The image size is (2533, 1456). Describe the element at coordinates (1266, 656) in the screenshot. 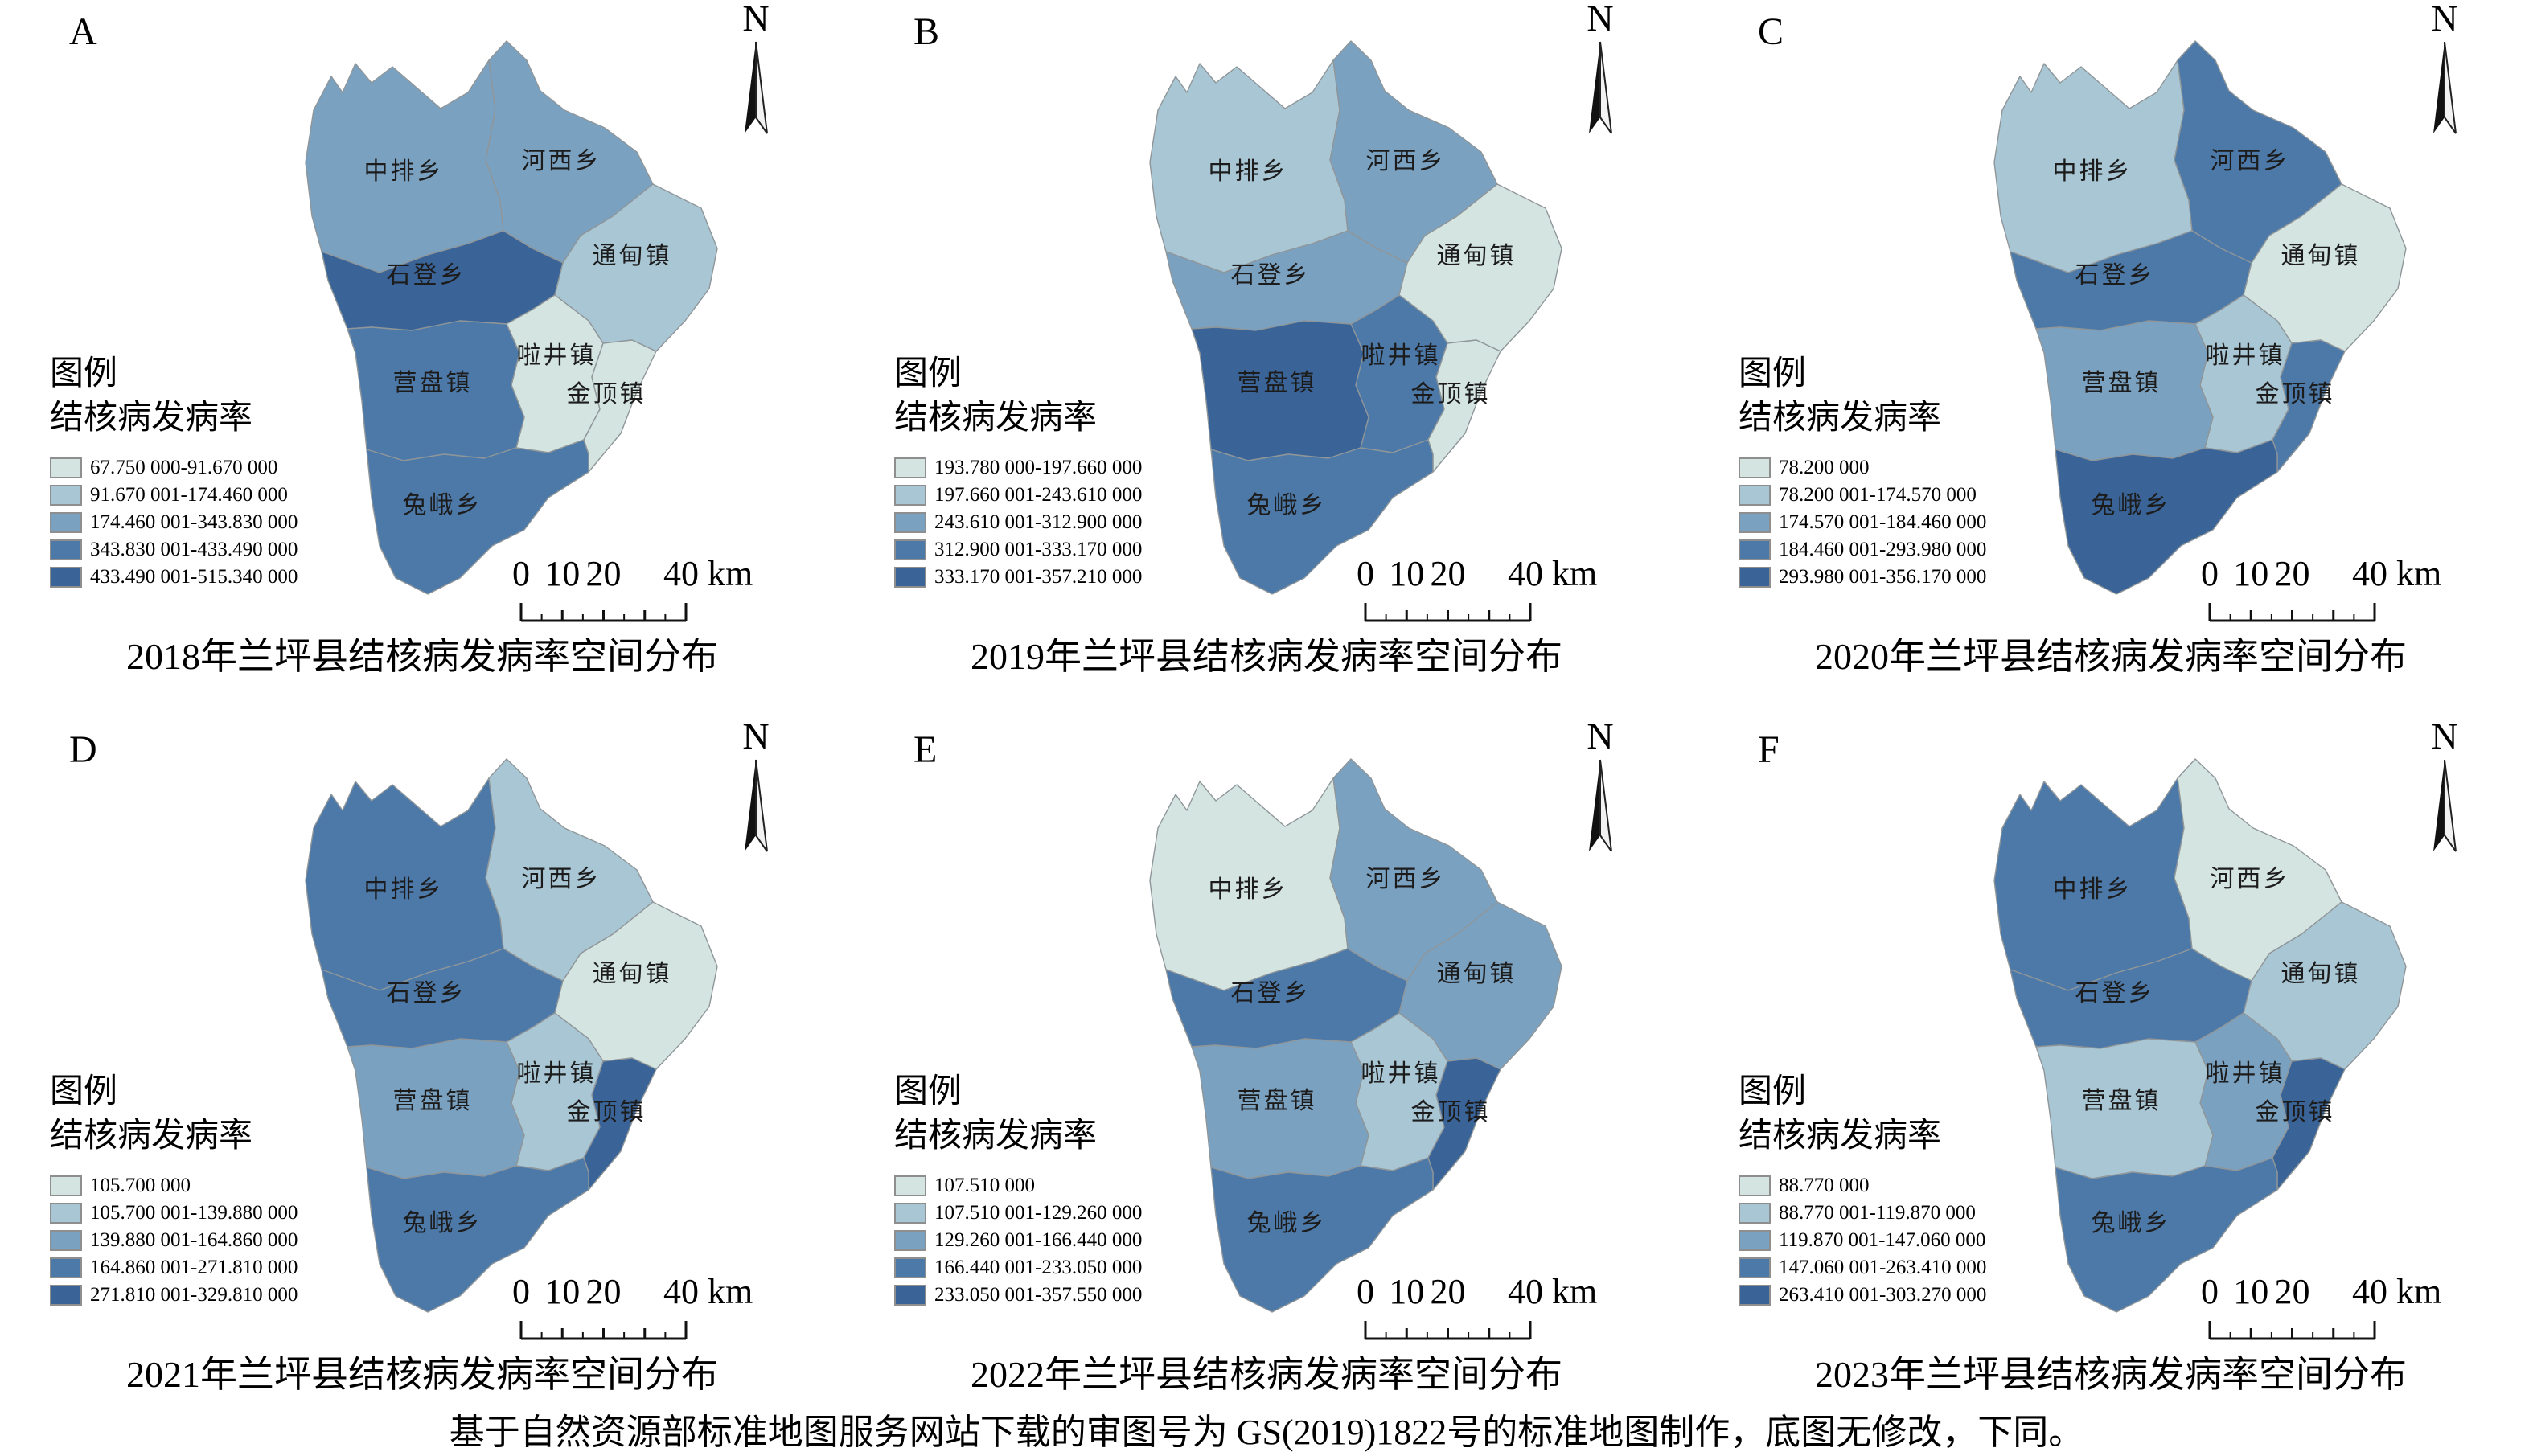

I see `map-title: 2019年兰坪县结核病发病率空间分布` at that location.